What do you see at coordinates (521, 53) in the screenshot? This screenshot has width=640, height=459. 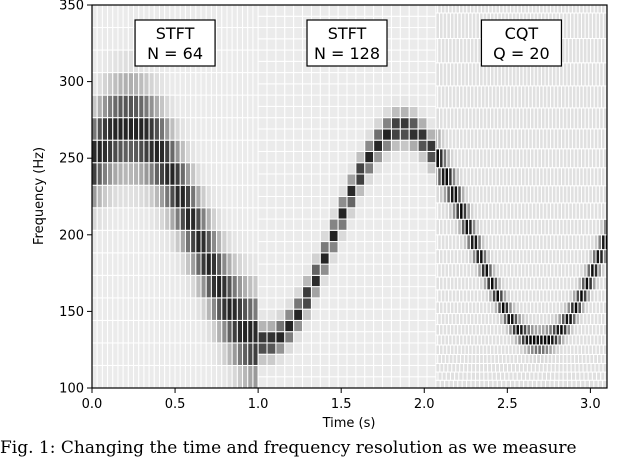 I see `panel-label-text: Q = 20` at bounding box center [521, 53].